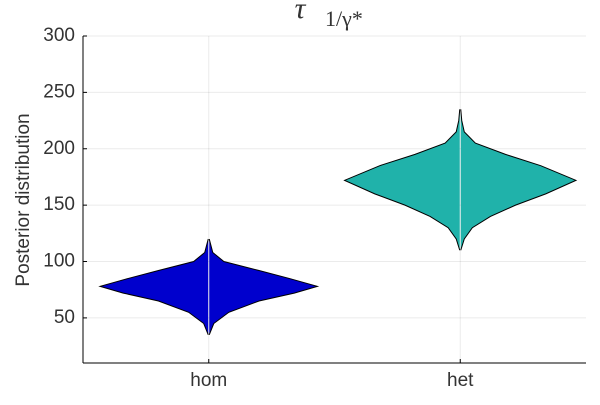 The height and width of the screenshot is (405, 600). What do you see at coordinates (460, 380) in the screenshot?
I see `x-tick-label: het` at bounding box center [460, 380].